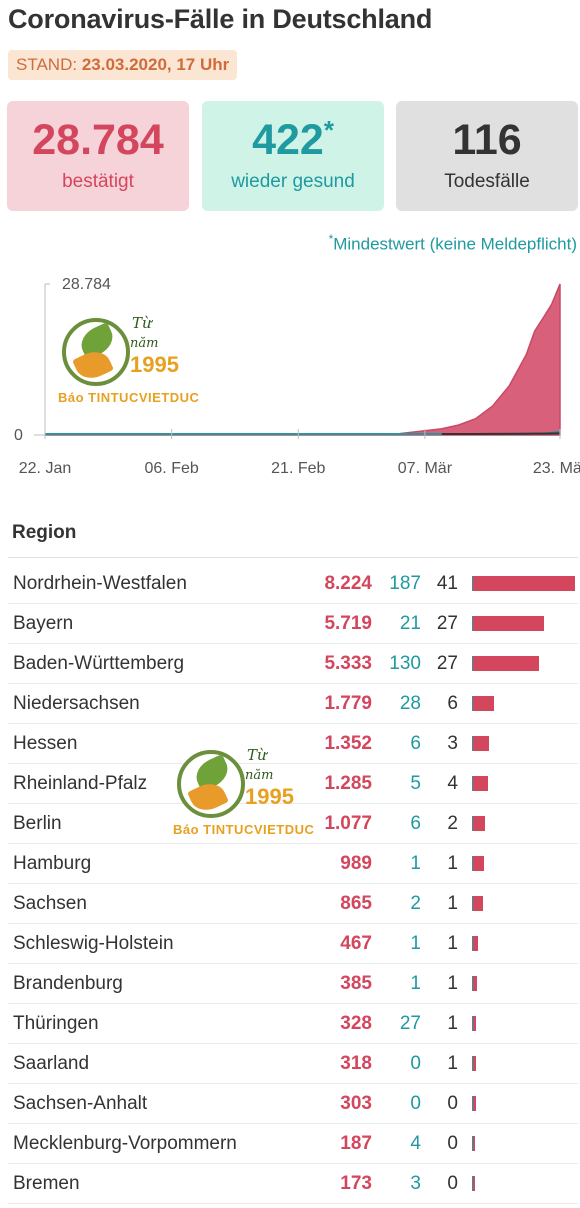  I want to click on region-confirmed: 1.077, so click(348, 823).